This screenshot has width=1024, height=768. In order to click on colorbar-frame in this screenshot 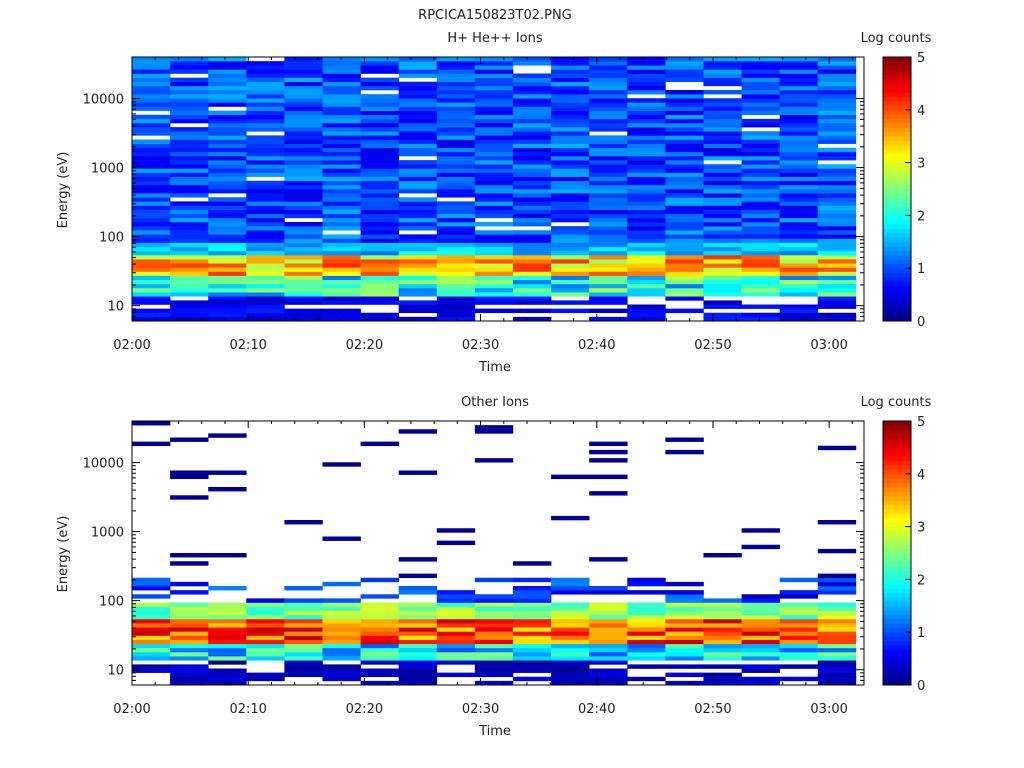, I will do `click(897, 553)`.